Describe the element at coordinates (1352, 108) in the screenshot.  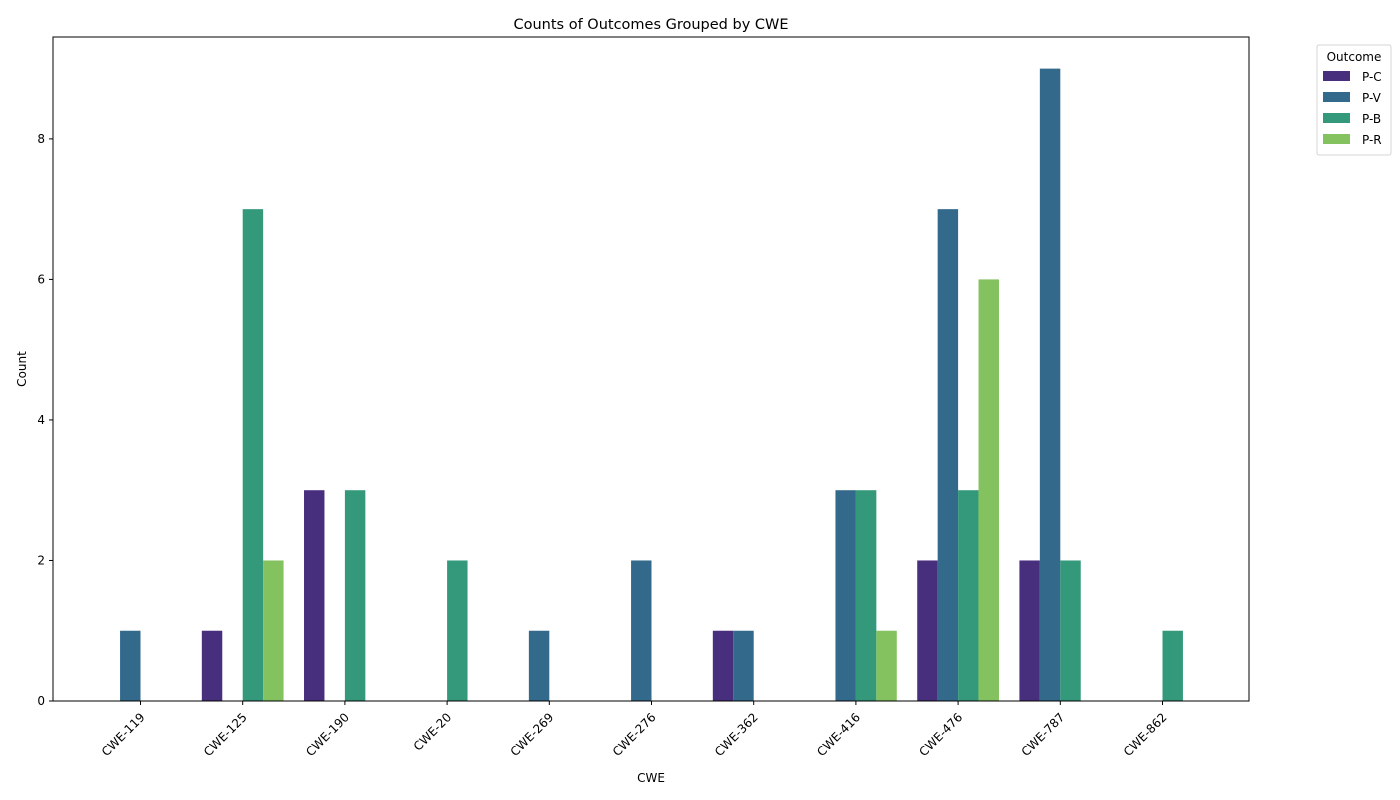
I see `legend-items: P-C P-V P-B P-R` at that location.